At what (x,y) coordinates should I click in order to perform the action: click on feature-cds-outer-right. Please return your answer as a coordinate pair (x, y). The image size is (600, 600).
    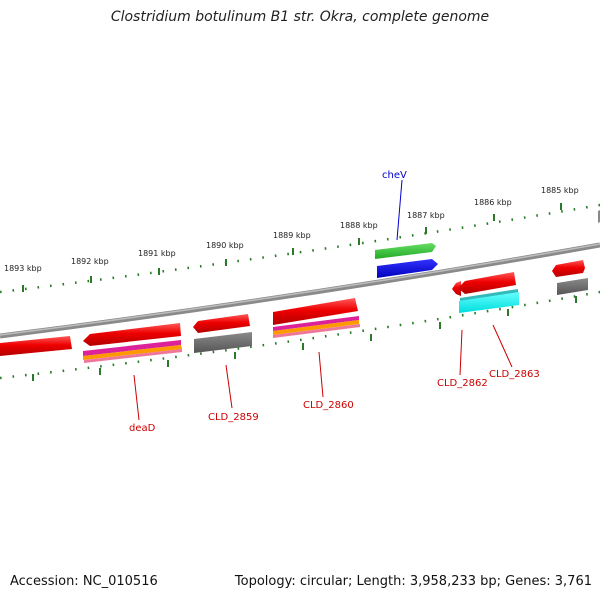
    Looking at the image, I should click on (568, 268).